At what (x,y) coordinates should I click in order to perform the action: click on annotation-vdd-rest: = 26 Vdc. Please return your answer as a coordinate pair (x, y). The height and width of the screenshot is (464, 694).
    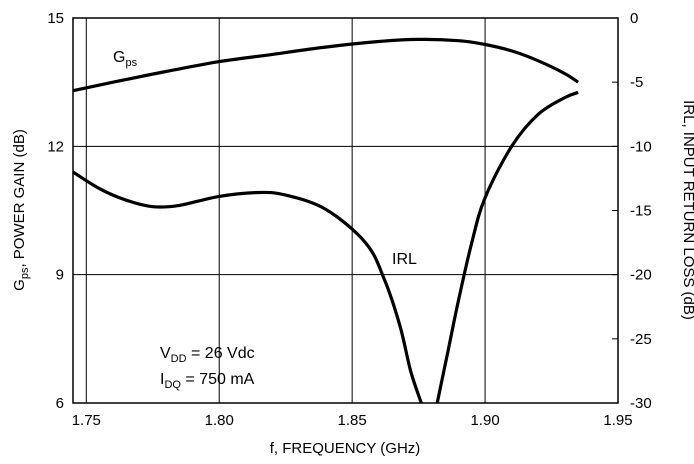
    Looking at the image, I should click on (221, 353).